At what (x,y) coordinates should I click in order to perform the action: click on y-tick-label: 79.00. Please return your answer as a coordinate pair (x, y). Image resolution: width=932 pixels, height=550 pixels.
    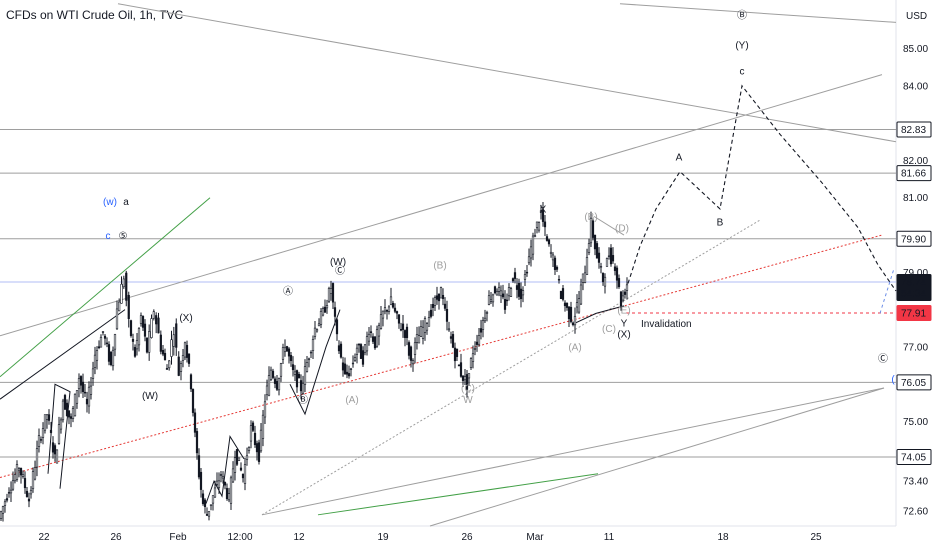
    Looking at the image, I should click on (915, 273).